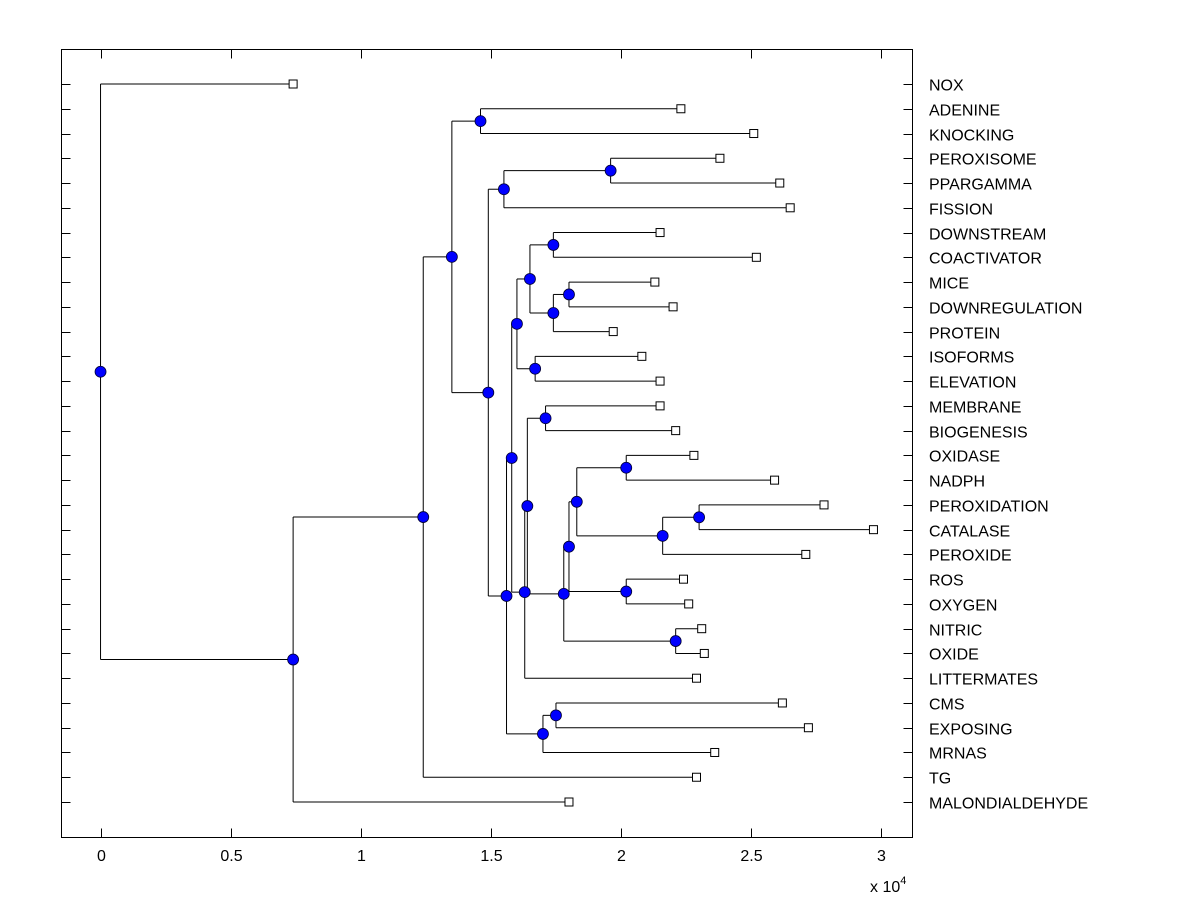 This screenshot has height=900, width=1200. I want to click on leaf-marker-fission, so click(790, 208).